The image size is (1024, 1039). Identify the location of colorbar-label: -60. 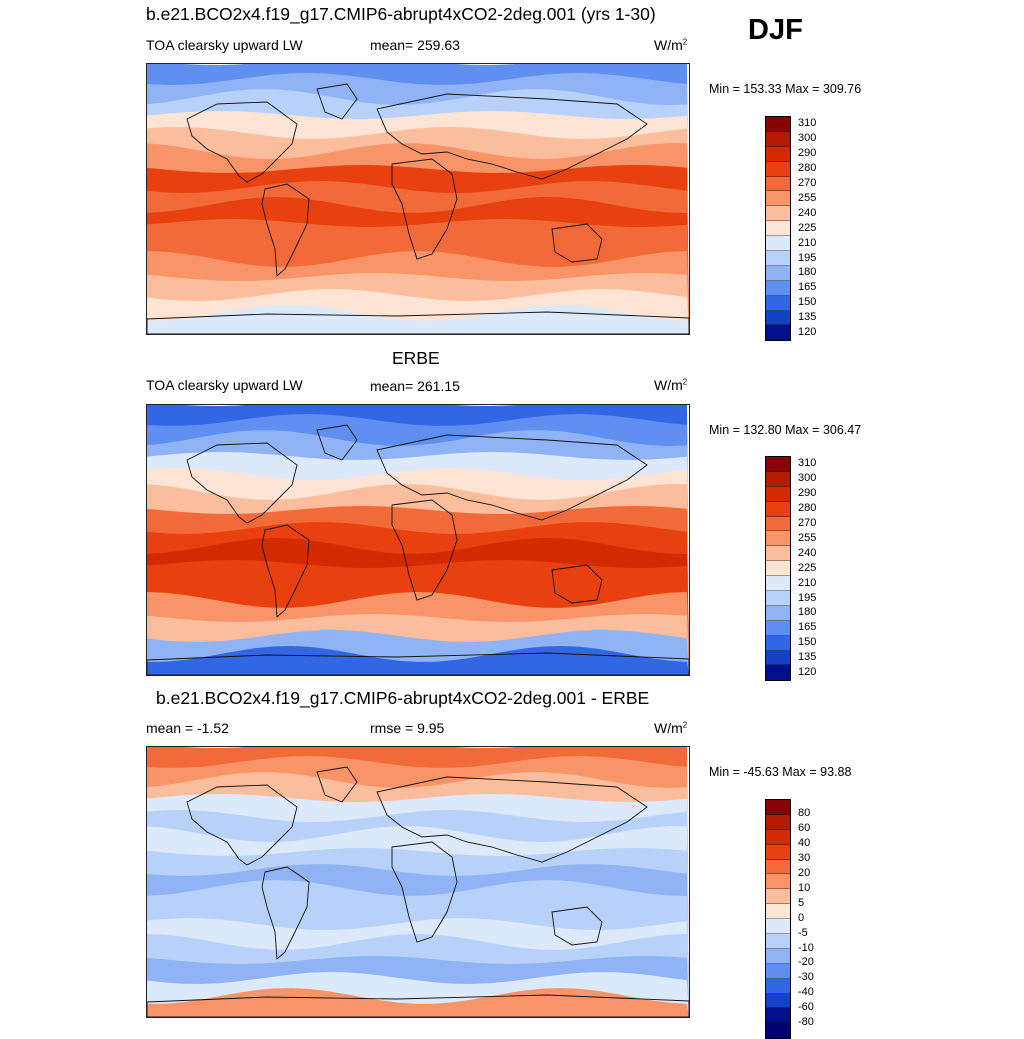
(806, 1007).